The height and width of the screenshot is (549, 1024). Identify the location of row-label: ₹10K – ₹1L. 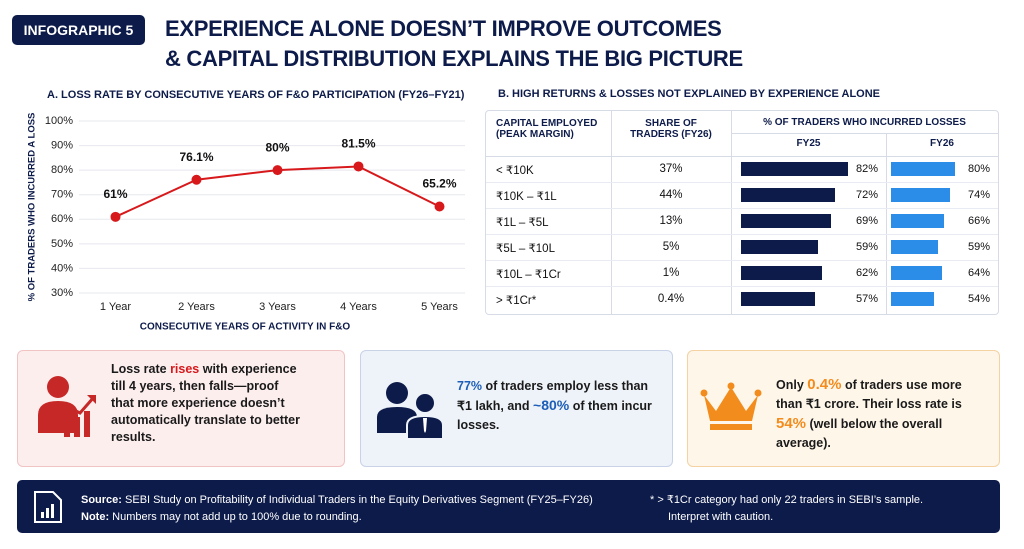
(526, 197).